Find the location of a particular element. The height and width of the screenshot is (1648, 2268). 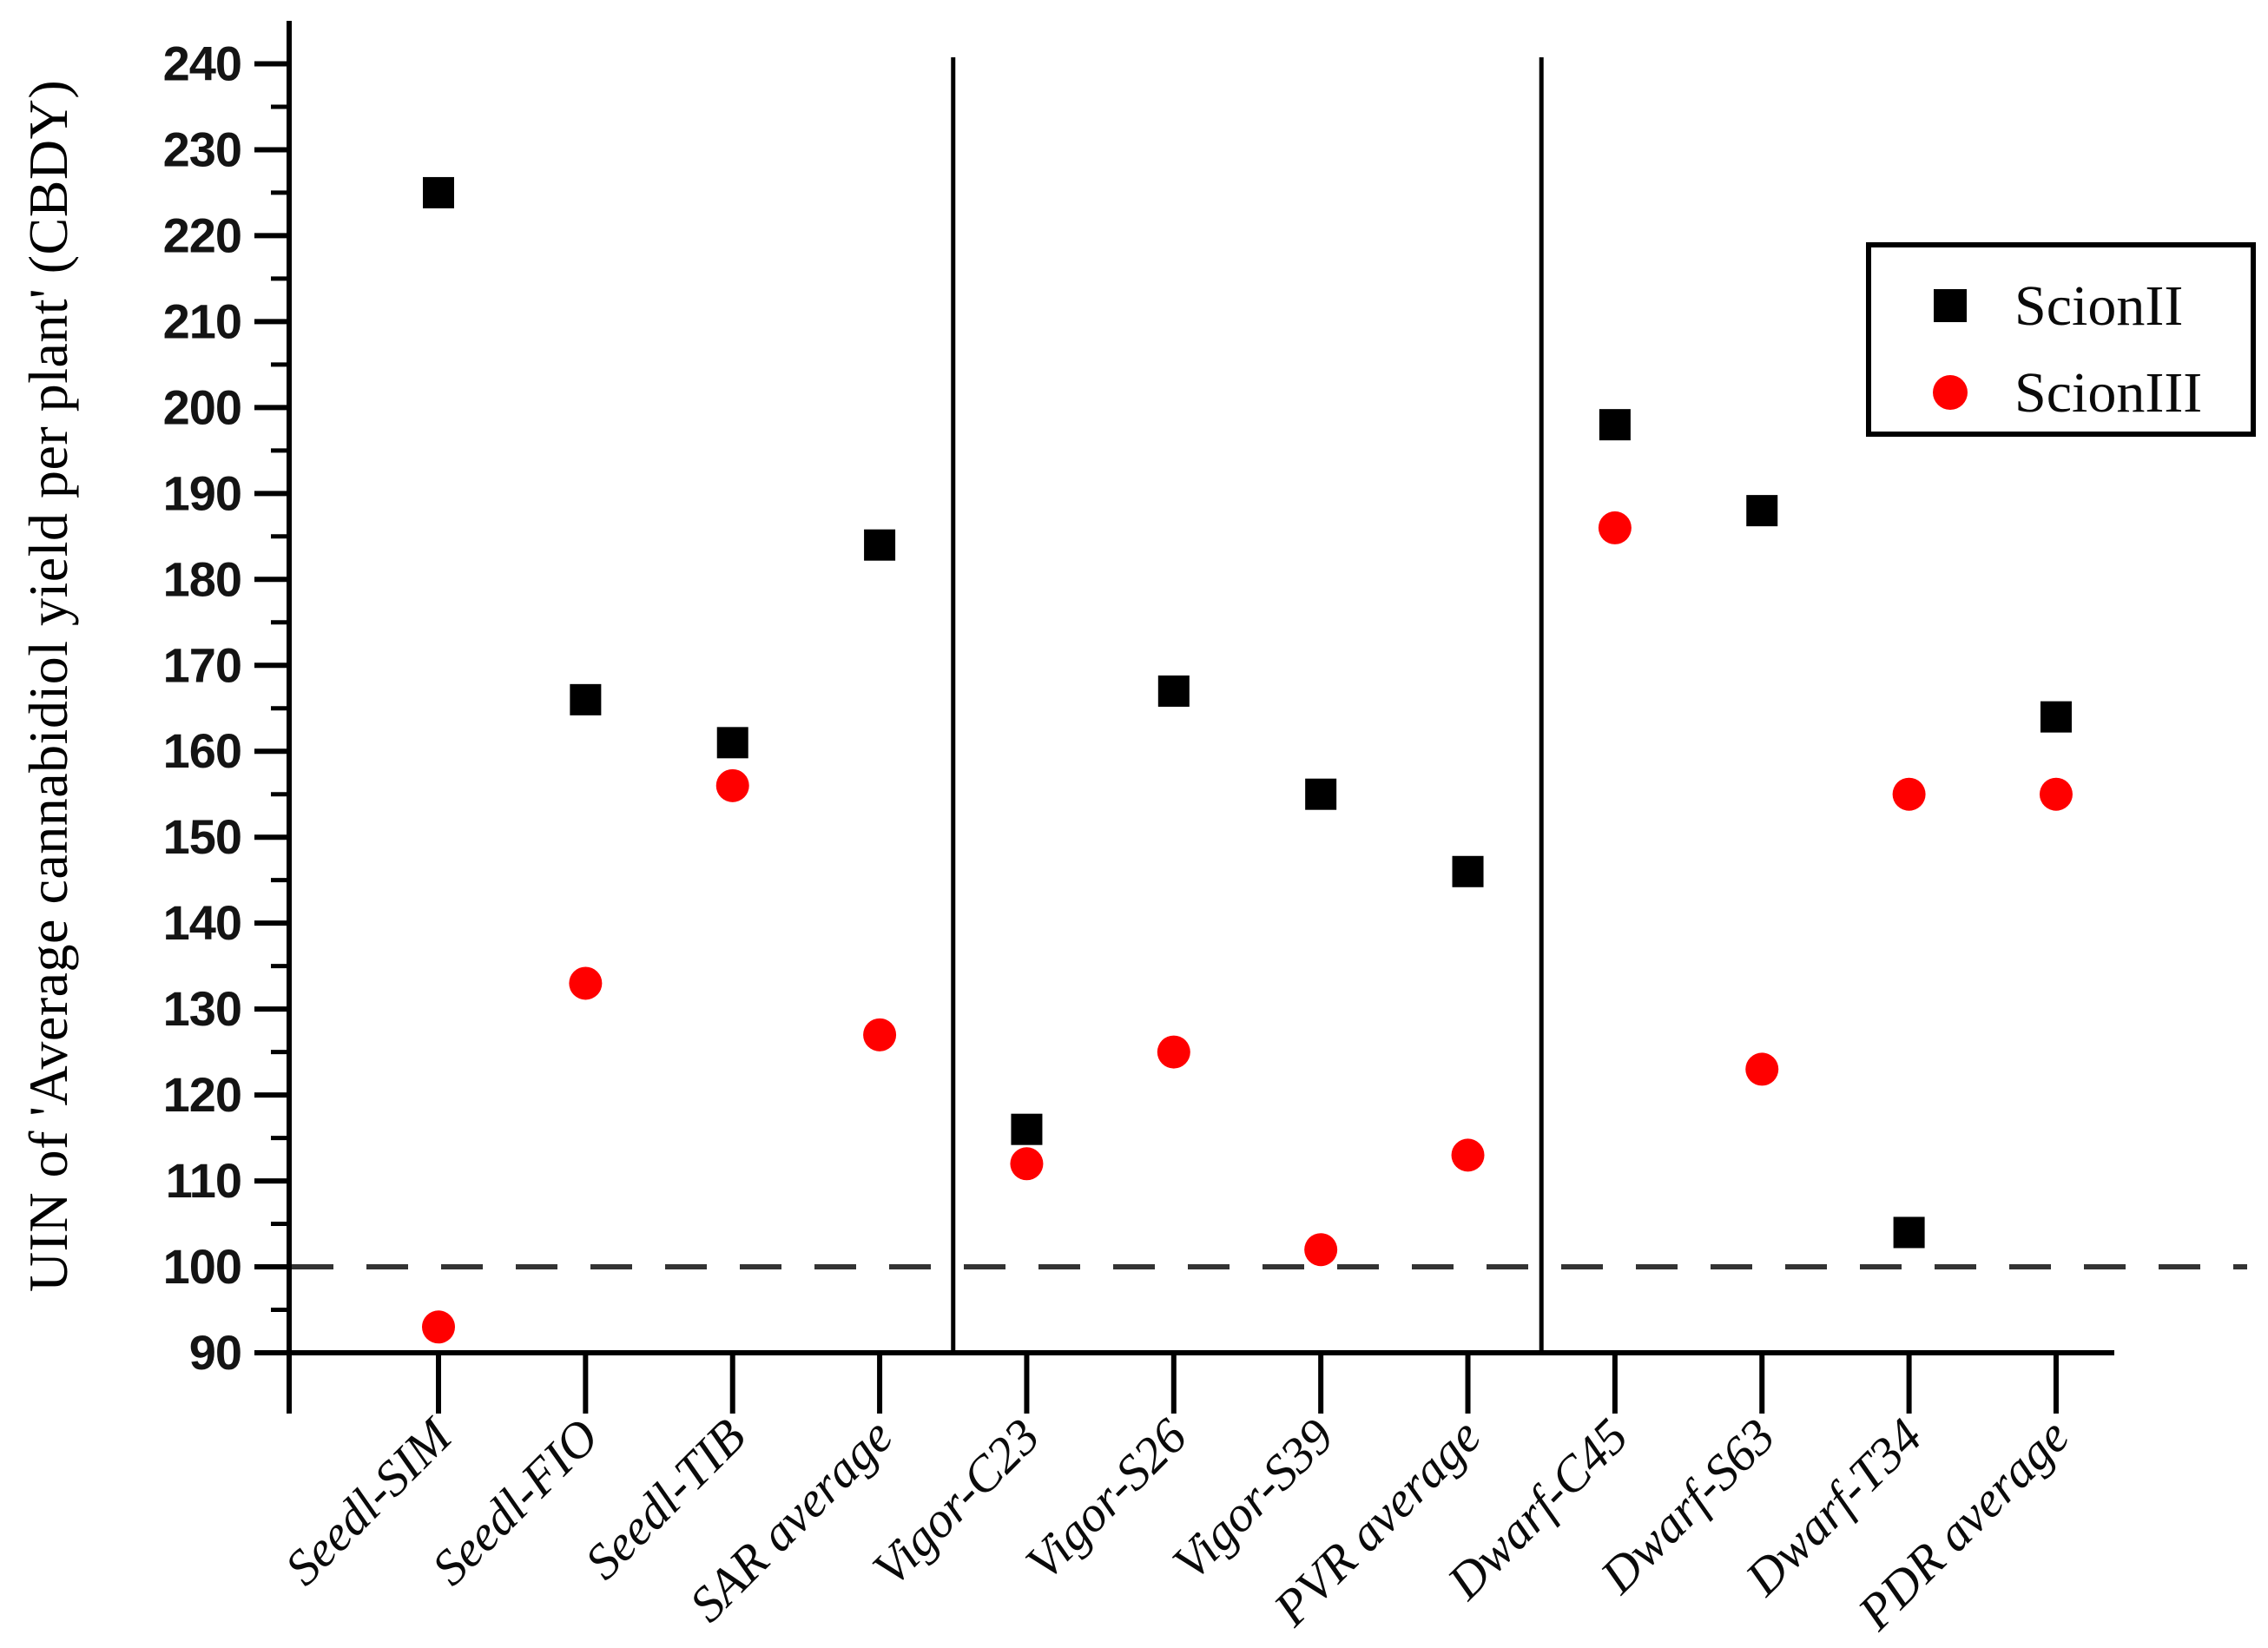

y-tick-label-100: 100 is located at coordinates (202, 1267).